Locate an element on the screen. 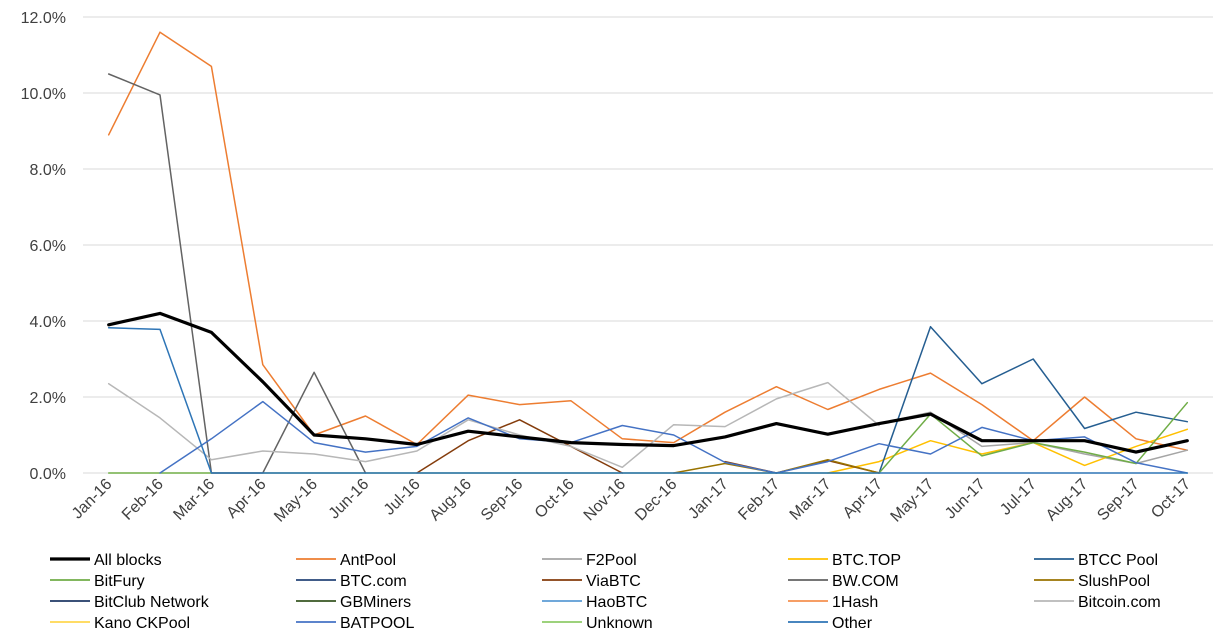  x-tick-label: May-17 is located at coordinates (913, 501).